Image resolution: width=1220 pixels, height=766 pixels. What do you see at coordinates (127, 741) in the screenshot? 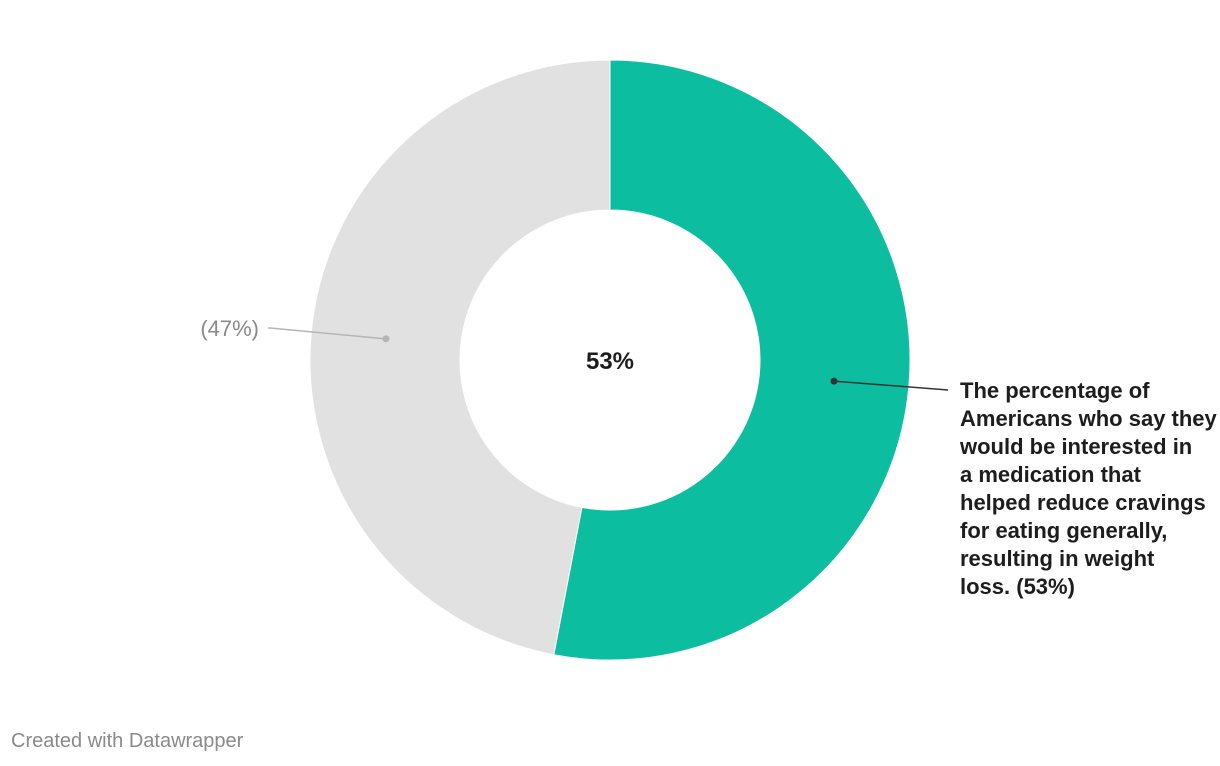
I see `datawrapper-credit: Created with Datawrapper` at bounding box center [127, 741].